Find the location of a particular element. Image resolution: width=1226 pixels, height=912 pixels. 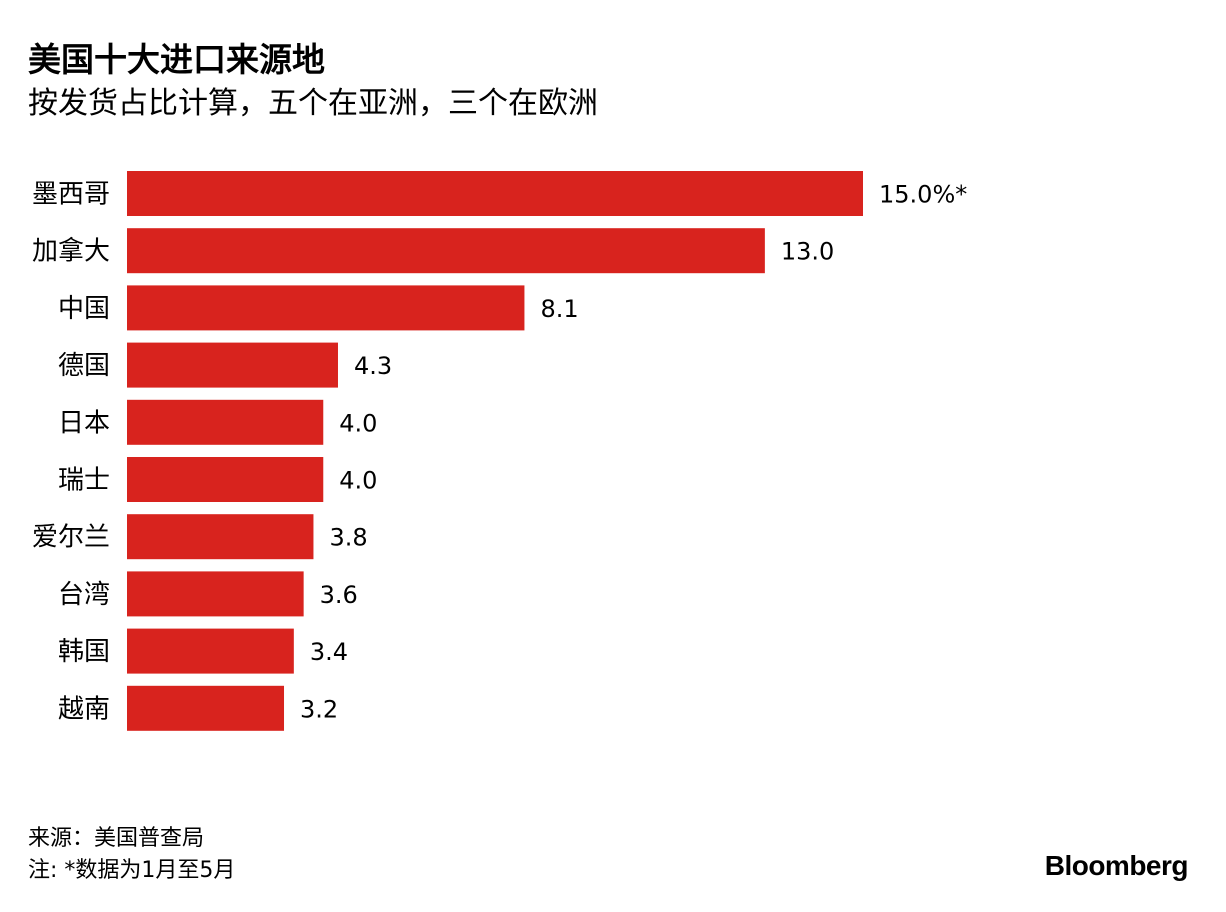

category-label: 墨西哥 is located at coordinates (71, 195).